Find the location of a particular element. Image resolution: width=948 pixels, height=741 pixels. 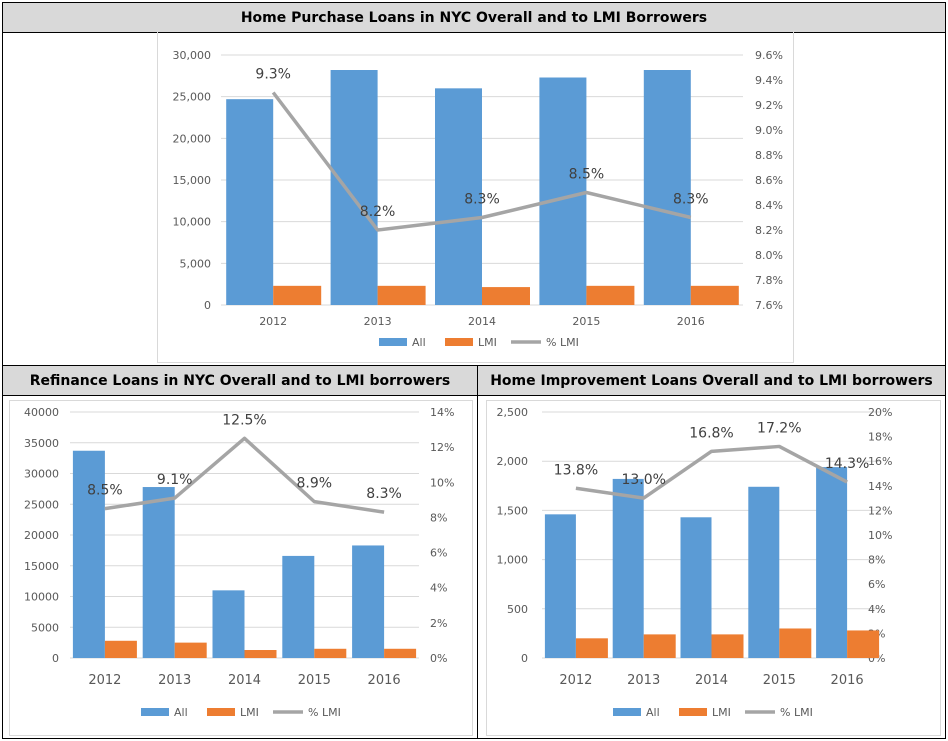

refinance-category-label: 2015 is located at coordinates (314, 680).